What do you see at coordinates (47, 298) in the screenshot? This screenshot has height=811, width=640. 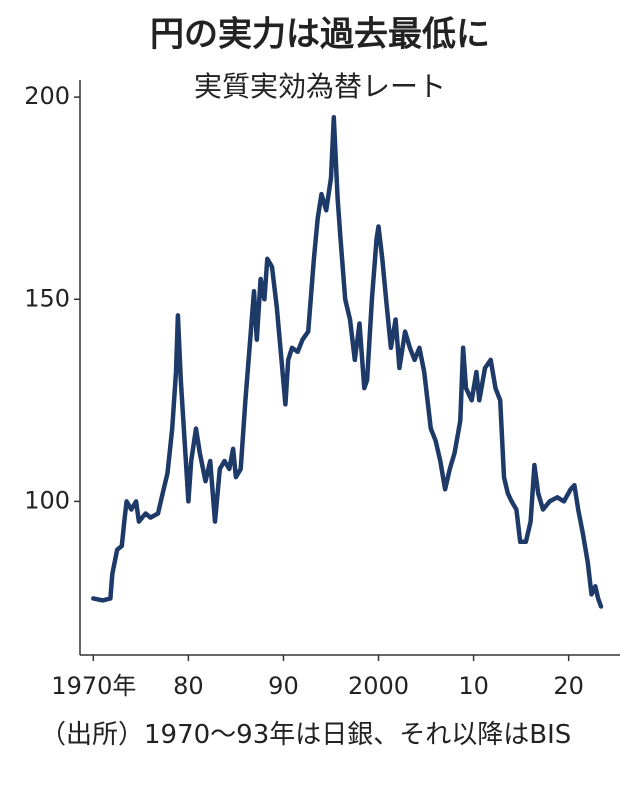 I see `y-tick-label: 150` at bounding box center [47, 298].